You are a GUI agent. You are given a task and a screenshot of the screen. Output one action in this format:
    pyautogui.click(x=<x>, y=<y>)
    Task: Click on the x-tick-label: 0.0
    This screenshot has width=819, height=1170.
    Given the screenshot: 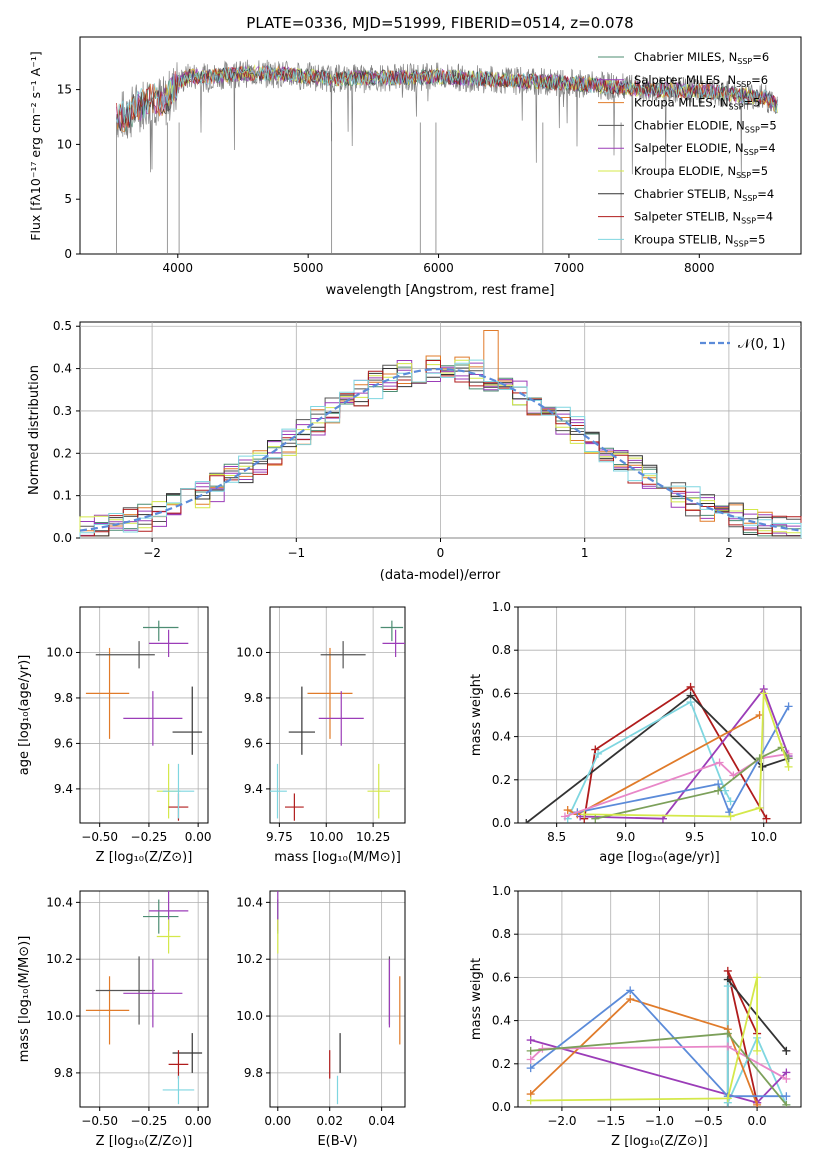 What is the action you would take?
    pyautogui.click(x=757, y=1121)
    